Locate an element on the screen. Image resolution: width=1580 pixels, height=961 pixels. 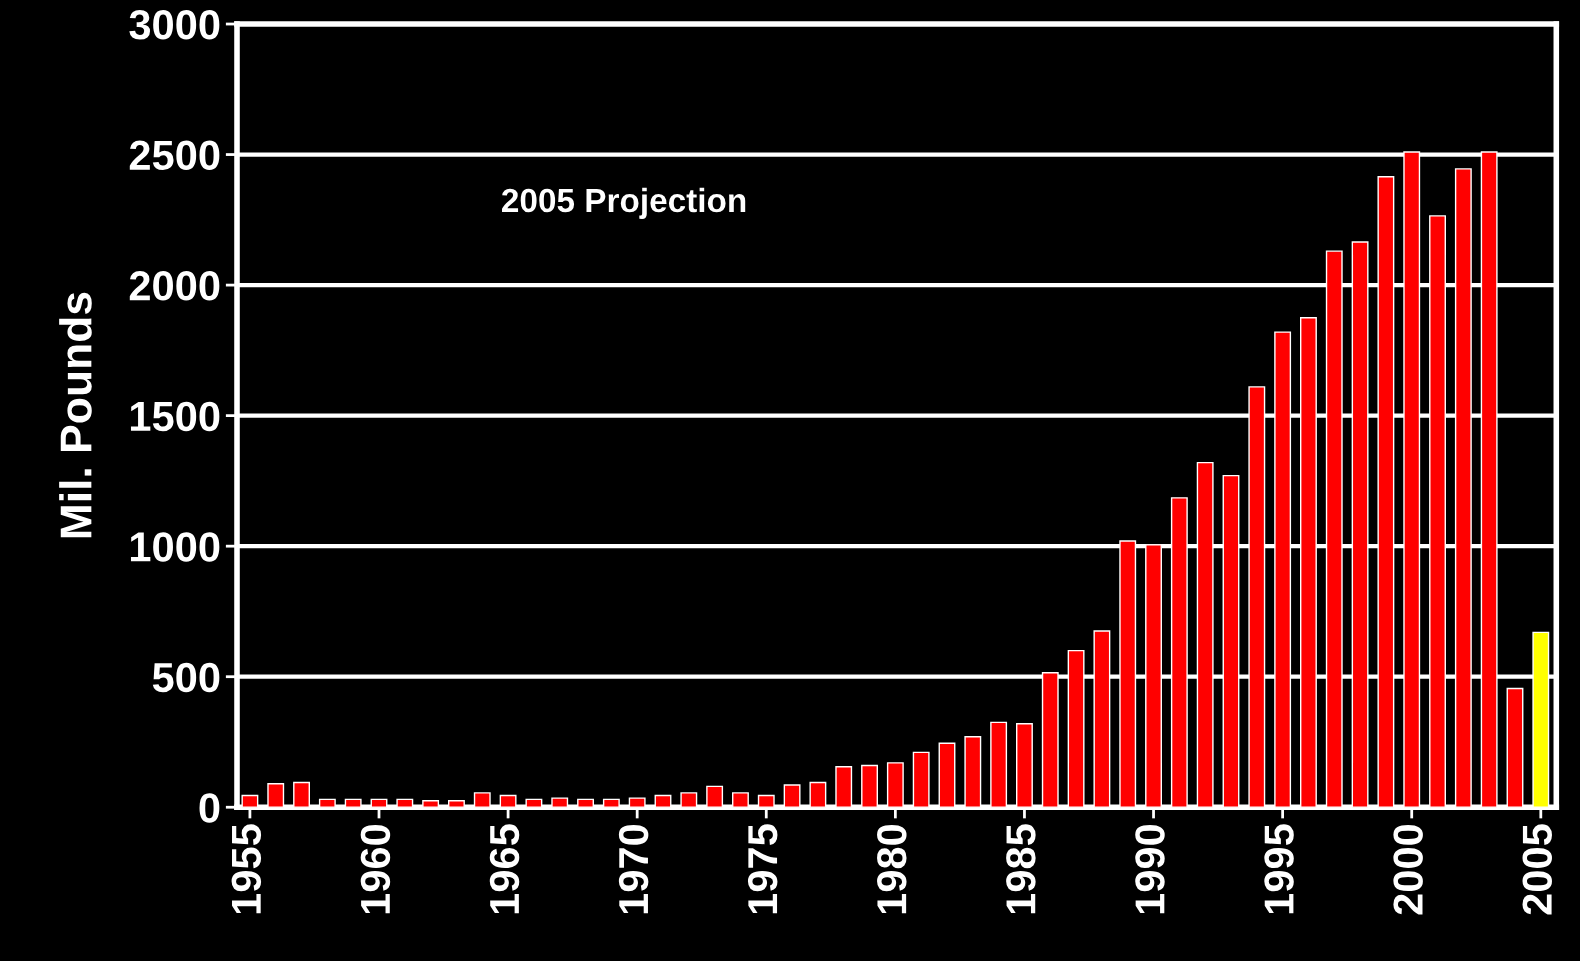
x-tick-label: 1985 is located at coordinates (1021, 869).